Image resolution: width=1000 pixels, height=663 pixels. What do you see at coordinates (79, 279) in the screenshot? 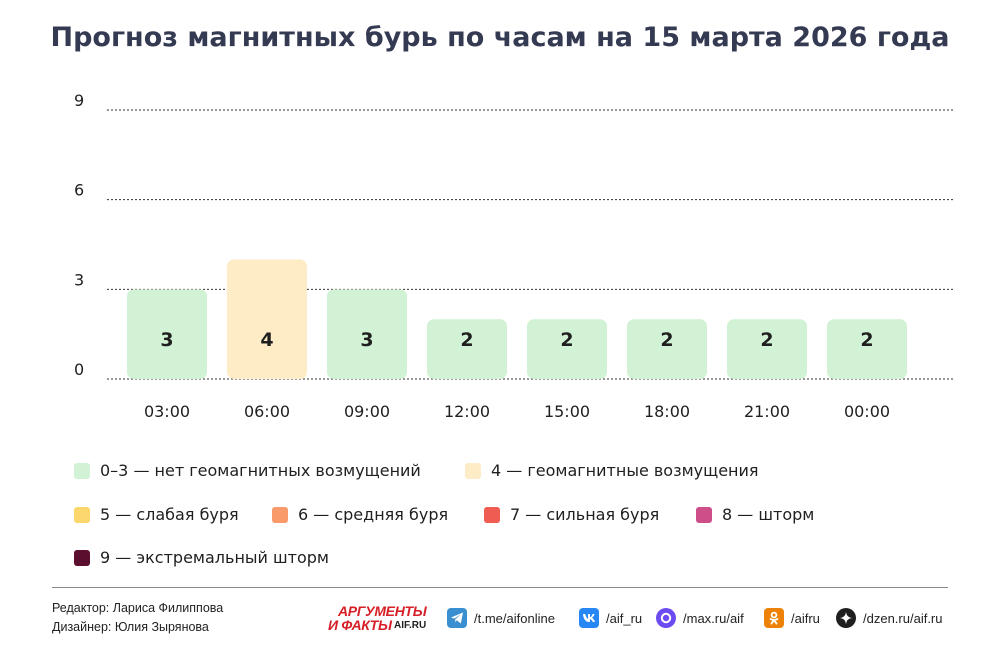
I see `y-tick-label: 3` at bounding box center [79, 279].